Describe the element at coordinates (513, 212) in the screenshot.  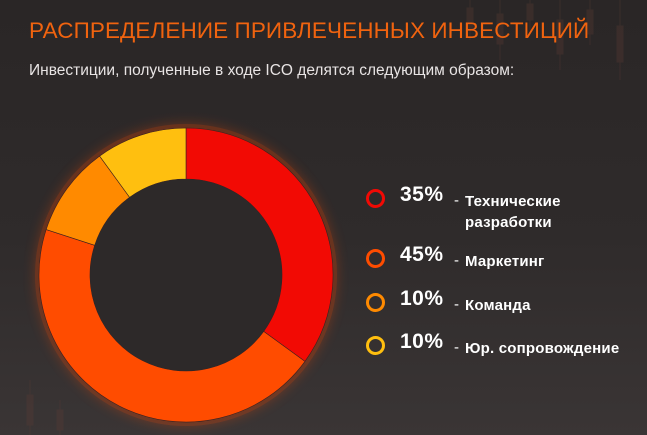
I see `legend-label: Технические разработки` at that location.